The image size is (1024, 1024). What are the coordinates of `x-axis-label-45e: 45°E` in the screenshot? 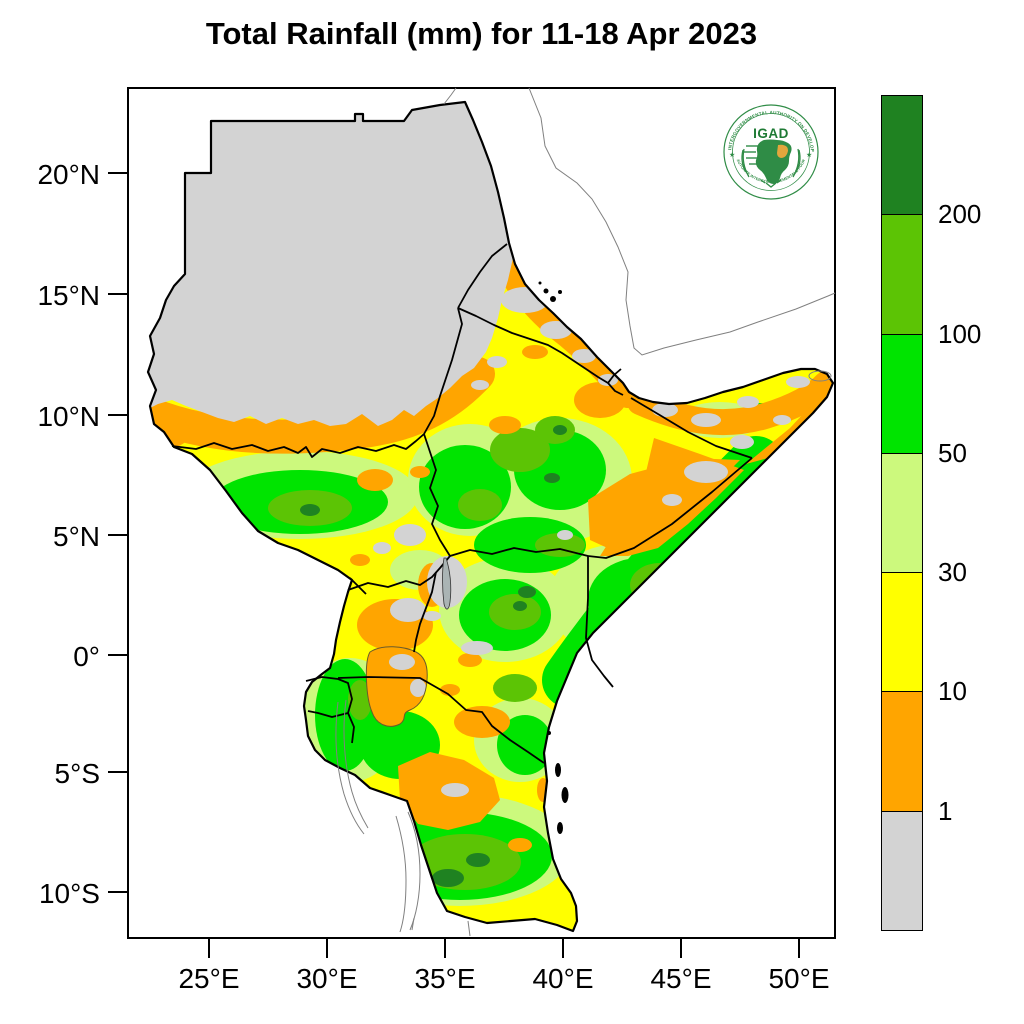 It's located at (681, 978).